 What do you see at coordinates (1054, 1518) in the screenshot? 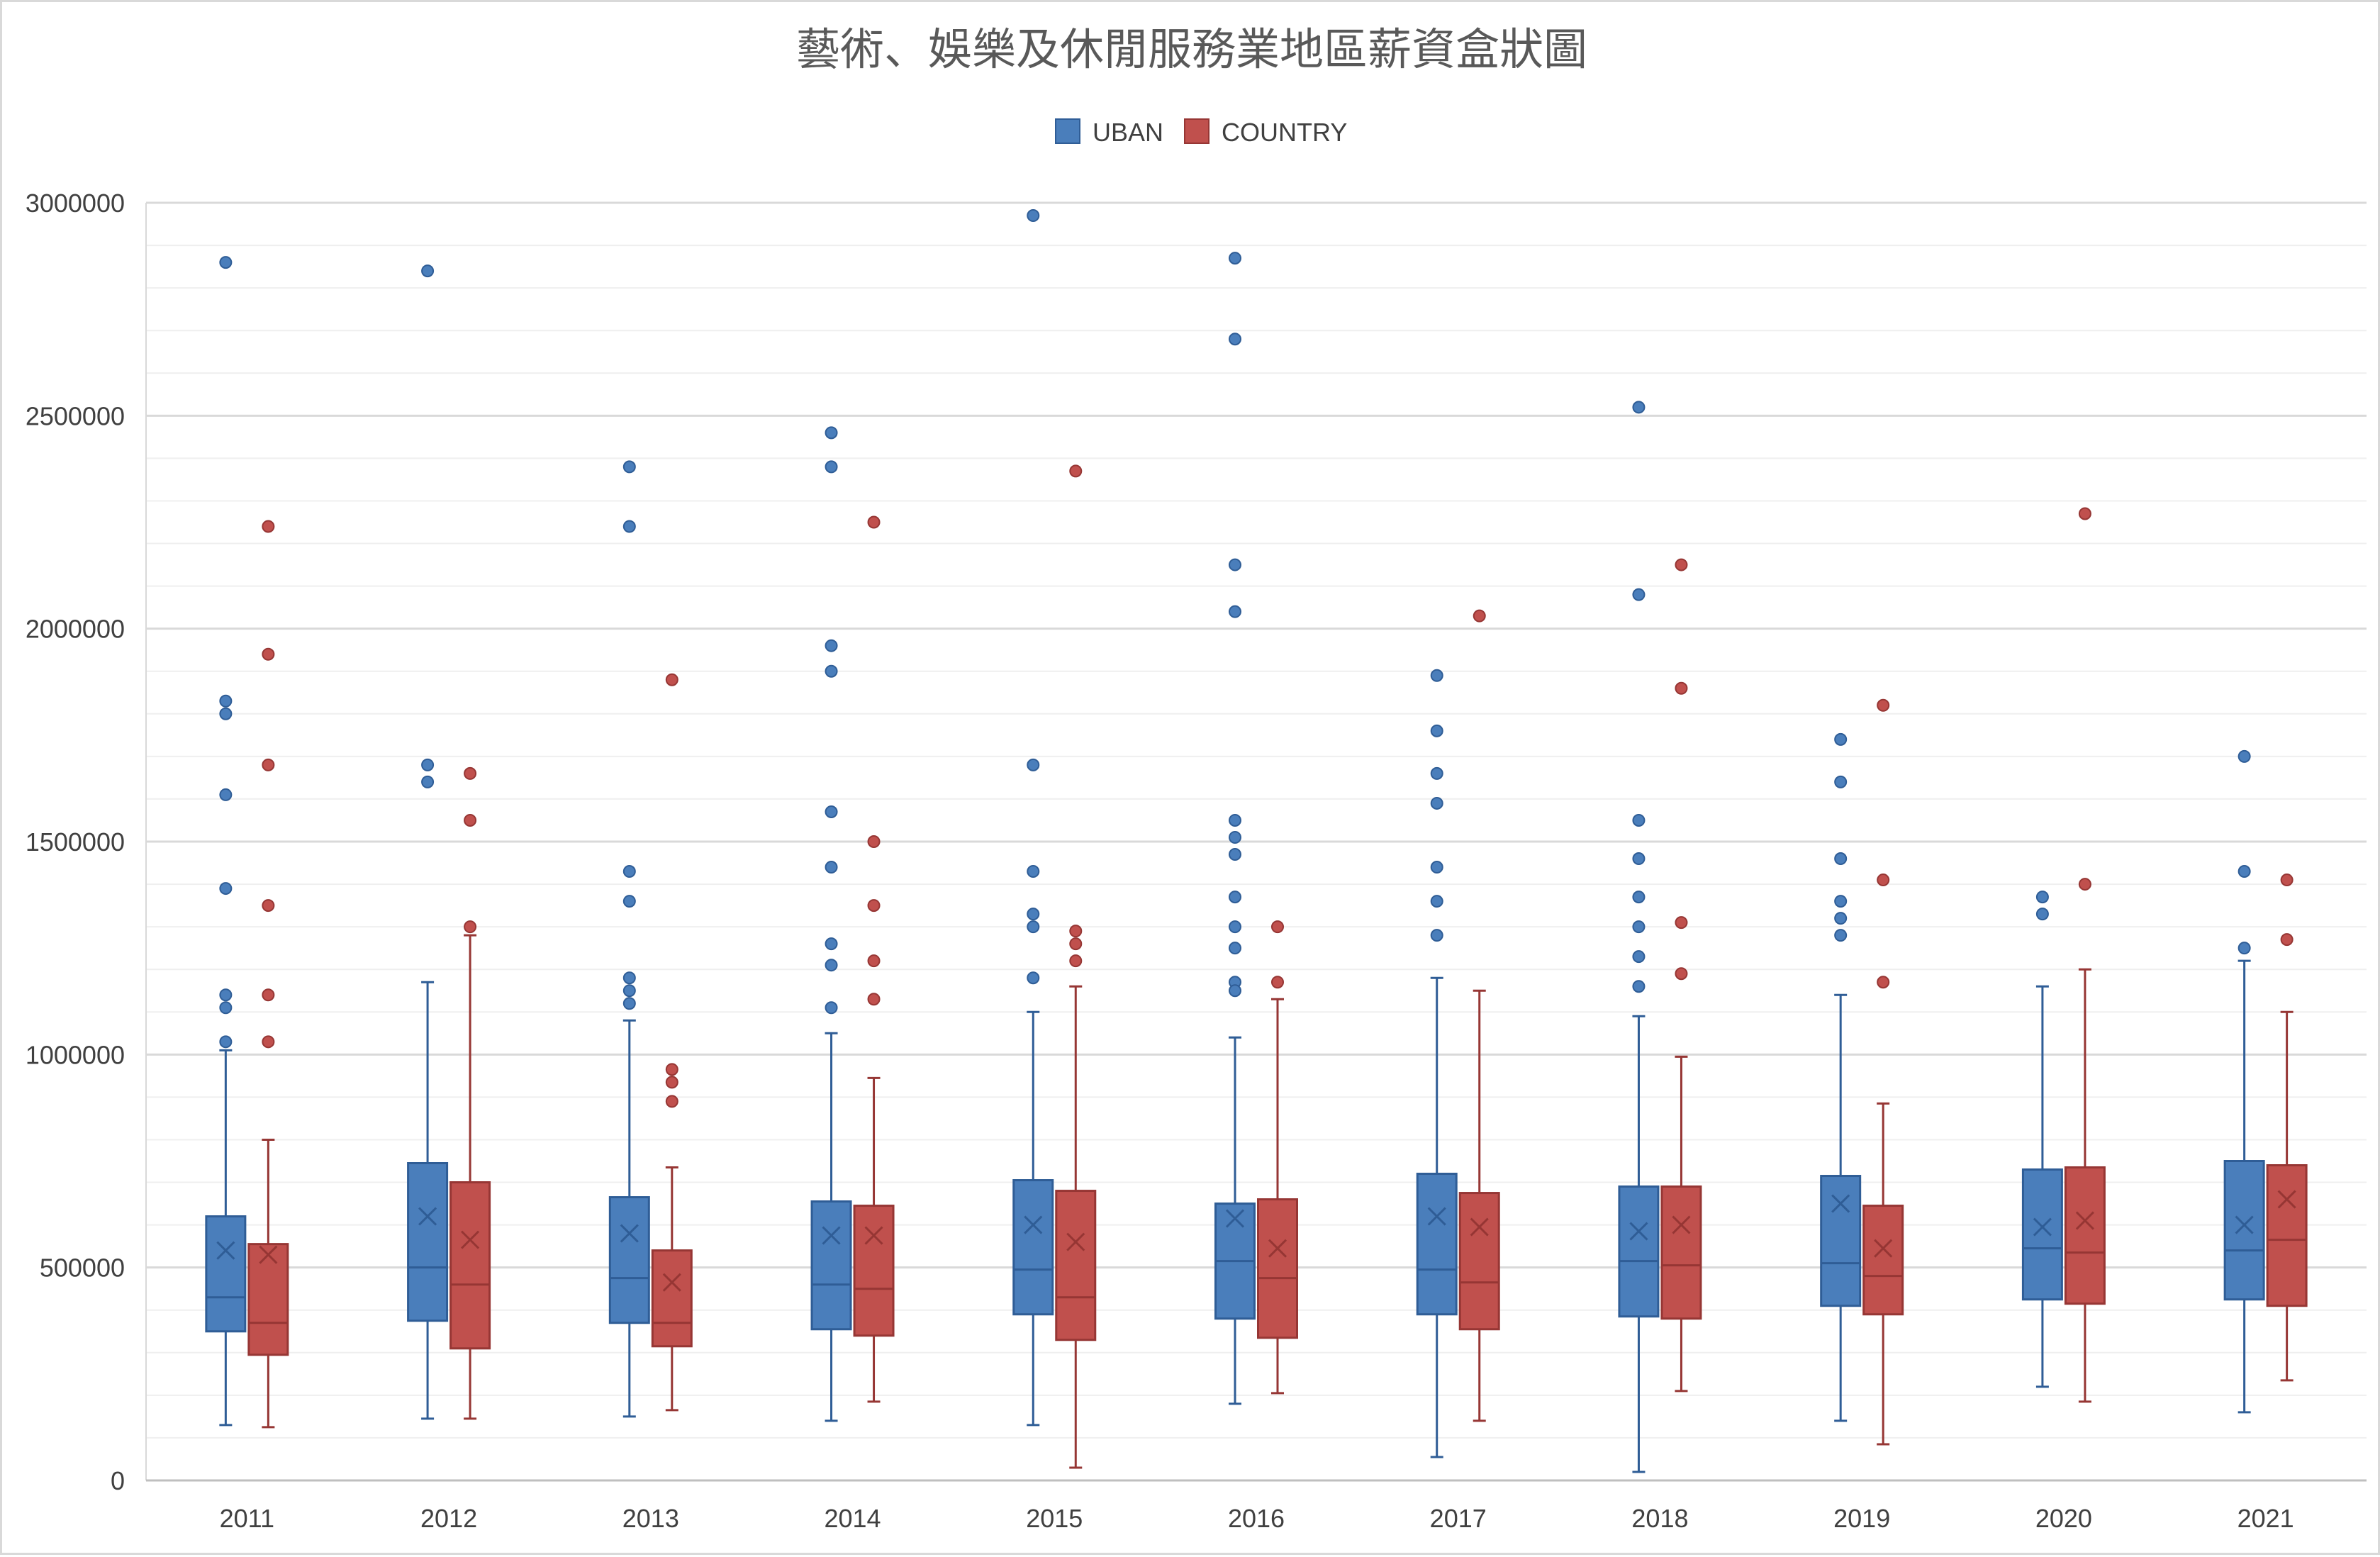
I see `x-tick-label: 2015` at bounding box center [1054, 1518].